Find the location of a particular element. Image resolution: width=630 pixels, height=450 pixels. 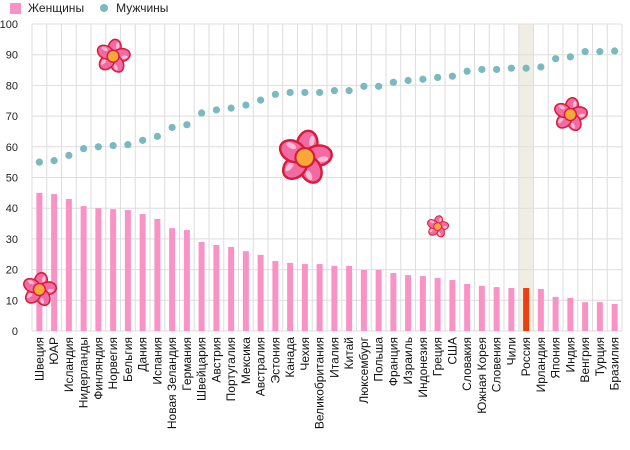

x-tick-label: Израиль is located at coordinates (408, 360).